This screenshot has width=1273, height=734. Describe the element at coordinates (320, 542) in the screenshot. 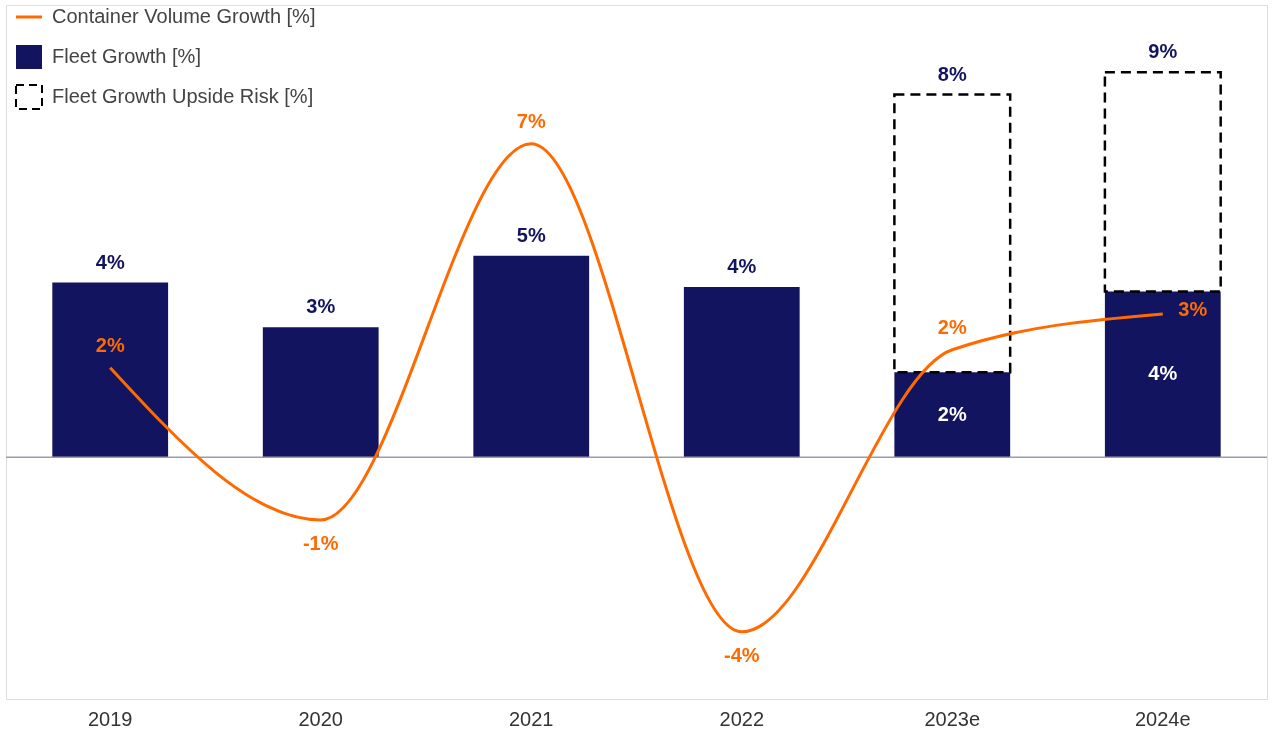

I see `data-label: -1%` at that location.